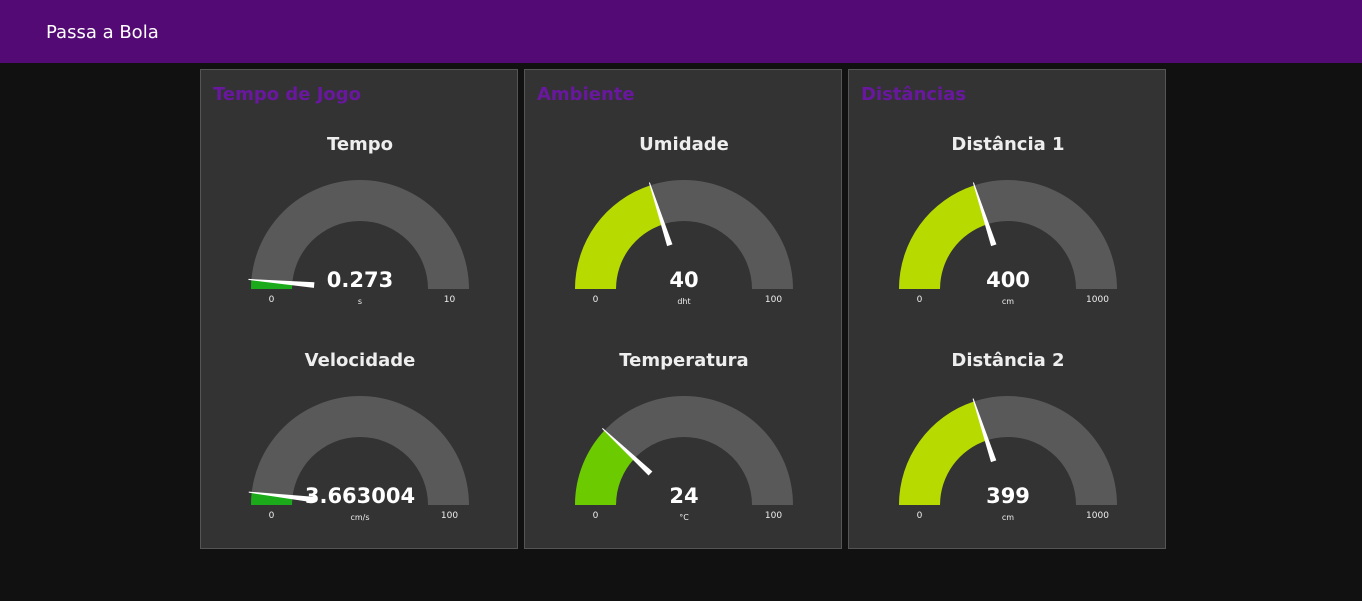 The height and width of the screenshot is (601, 1362). Describe the element at coordinates (359, 517) in the screenshot. I see `gauge-unit: cm/s` at that location.